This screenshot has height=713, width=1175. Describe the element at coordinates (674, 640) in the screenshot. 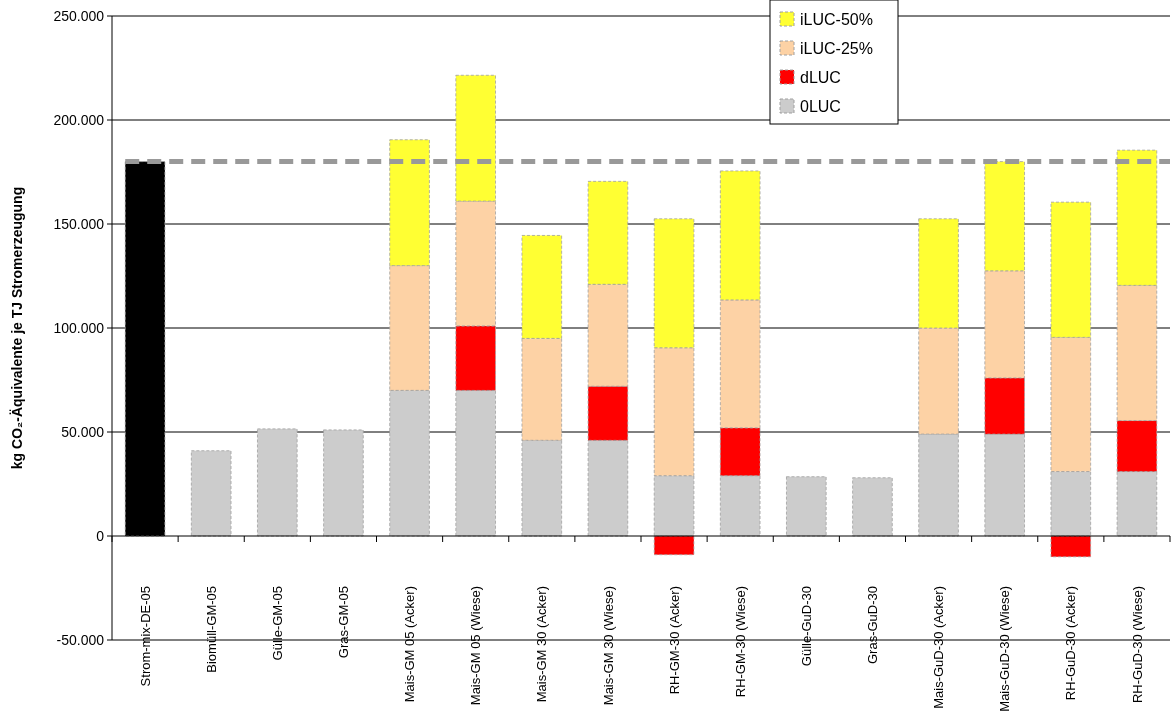

I see `x-tick-label: RH-GM-30 (Acker)` at that location.